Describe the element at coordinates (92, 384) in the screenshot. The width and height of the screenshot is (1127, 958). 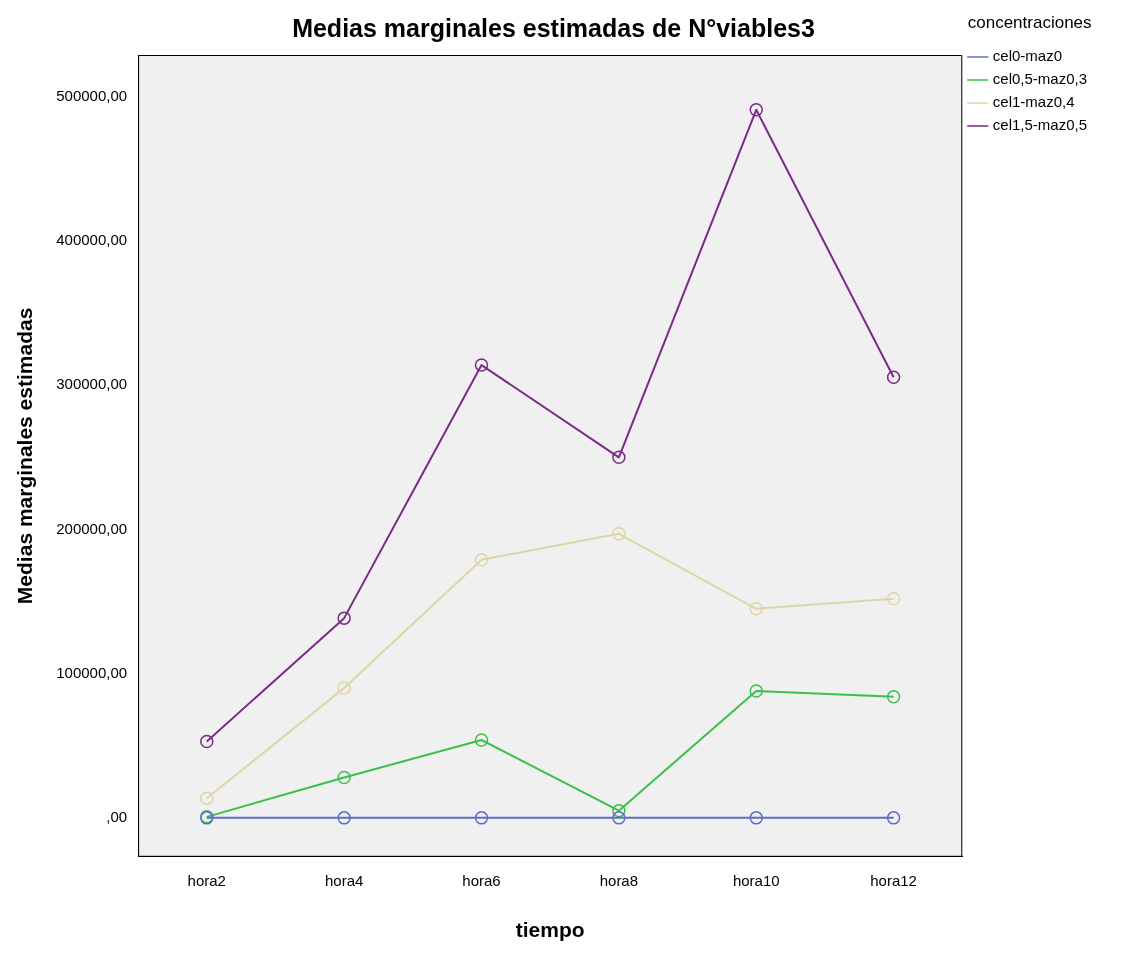
I see `y-tick-label: 300000,00` at that location.